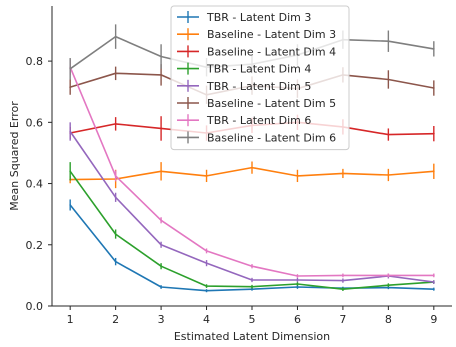 The image size is (456, 347). Describe the element at coordinates (271, 137) in the screenshot. I see `legend-label: Baseline - Latent Dim 6` at that location.